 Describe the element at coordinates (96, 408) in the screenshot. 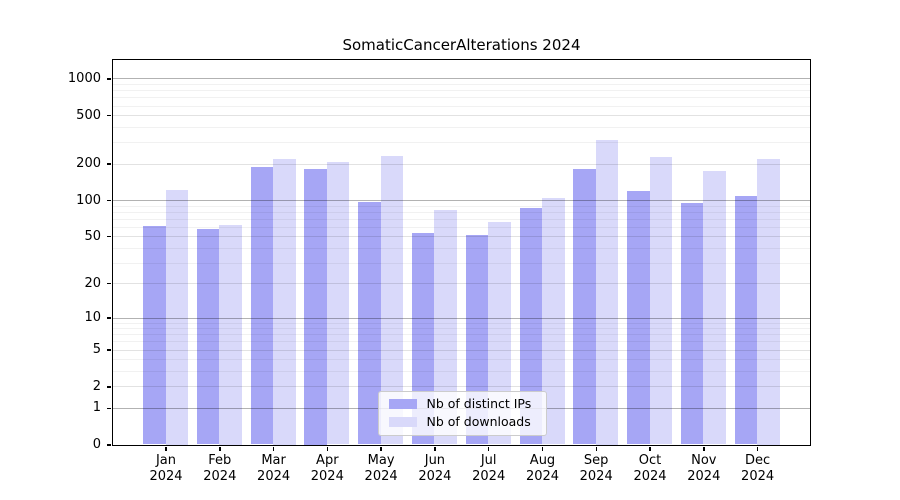

I see `y-tick-label-1: 1` at that location.